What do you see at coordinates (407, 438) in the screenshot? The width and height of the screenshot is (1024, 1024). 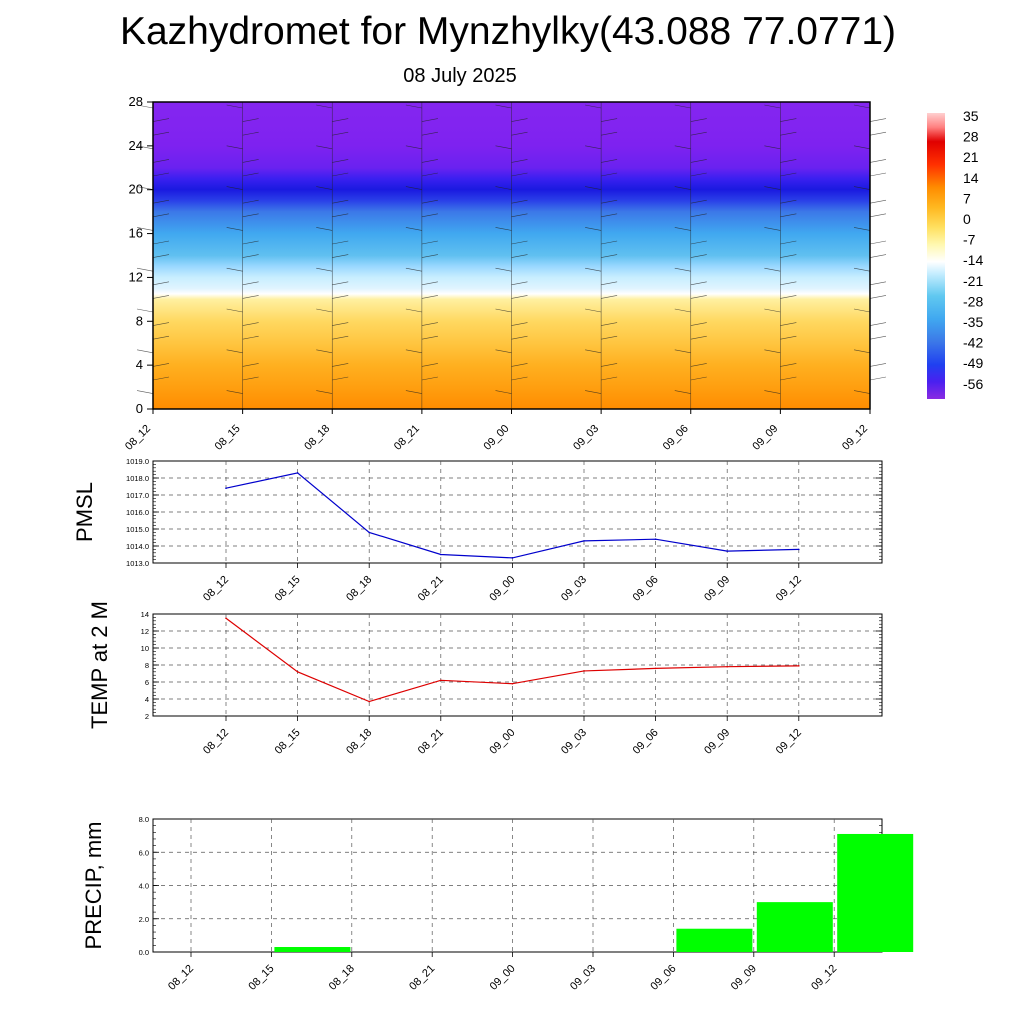 I see `x-tick-label: 08_21` at bounding box center [407, 438].